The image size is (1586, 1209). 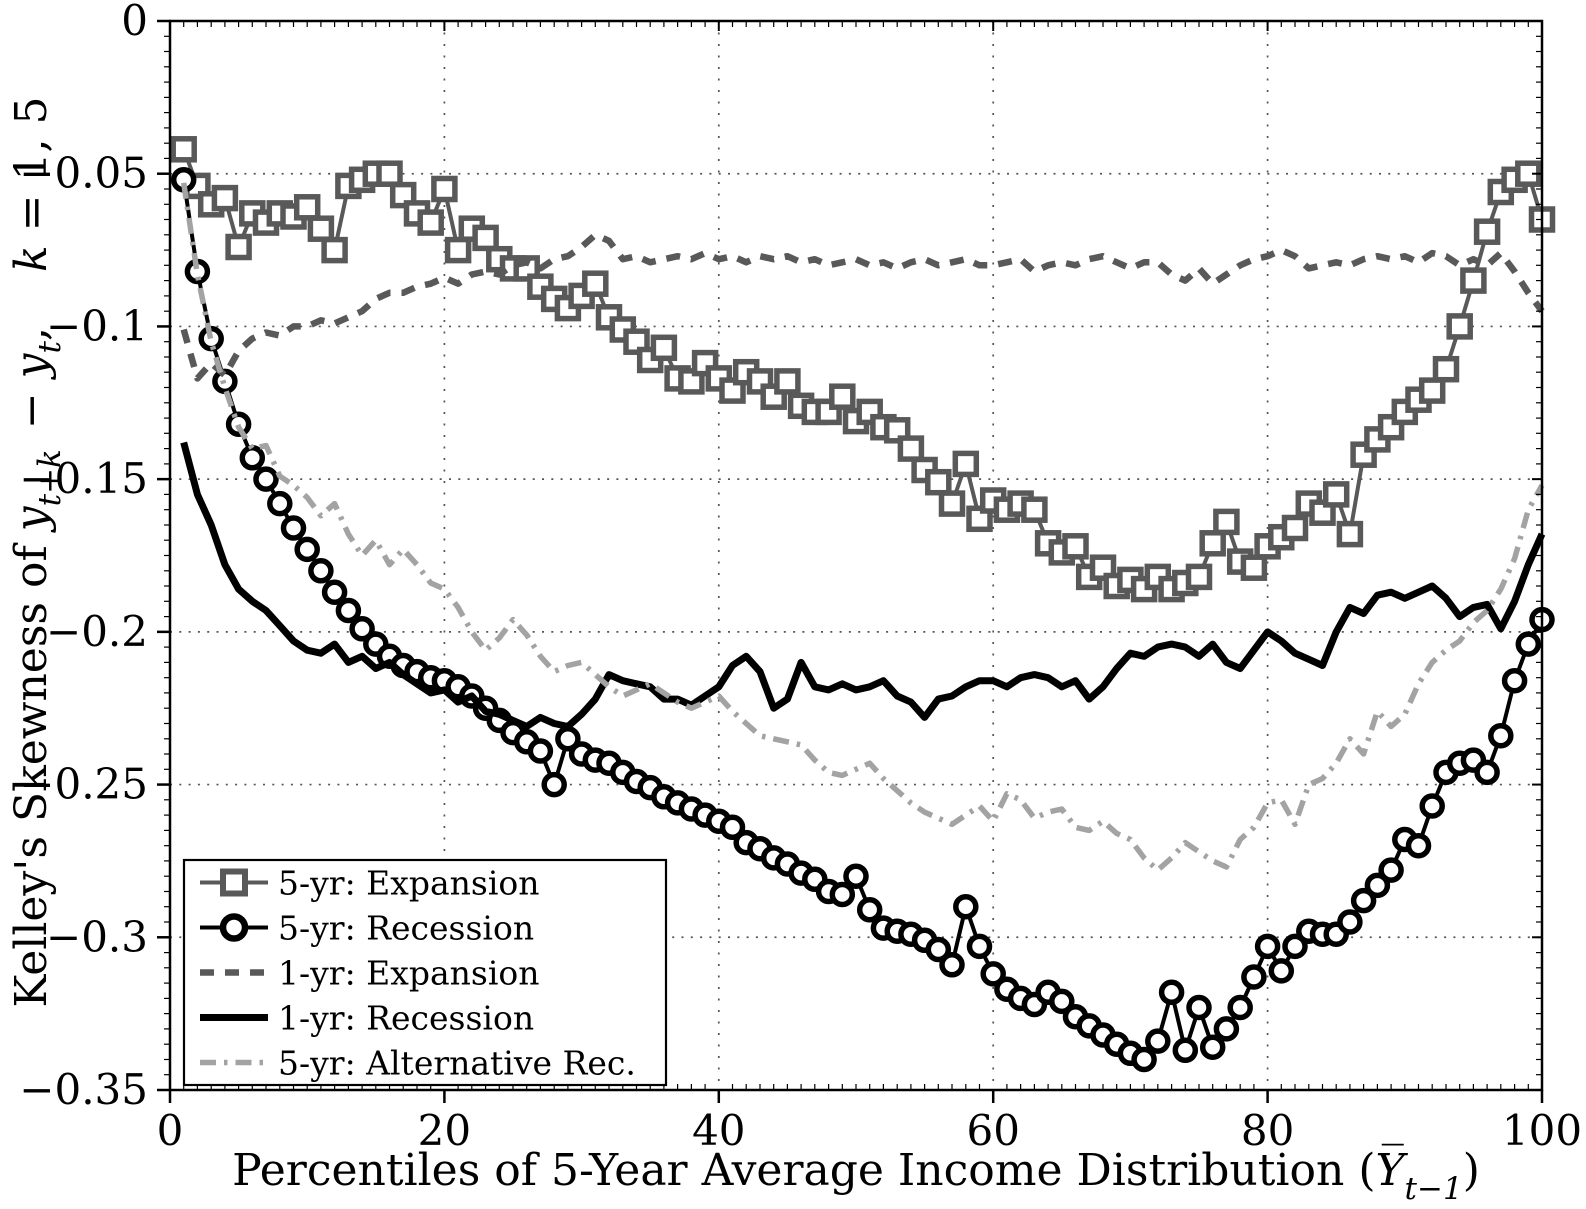 I want to click on y-axis-label: Kelley's Skewness of yt+k − yt,k = 1, 5, so click(x=37, y=552).